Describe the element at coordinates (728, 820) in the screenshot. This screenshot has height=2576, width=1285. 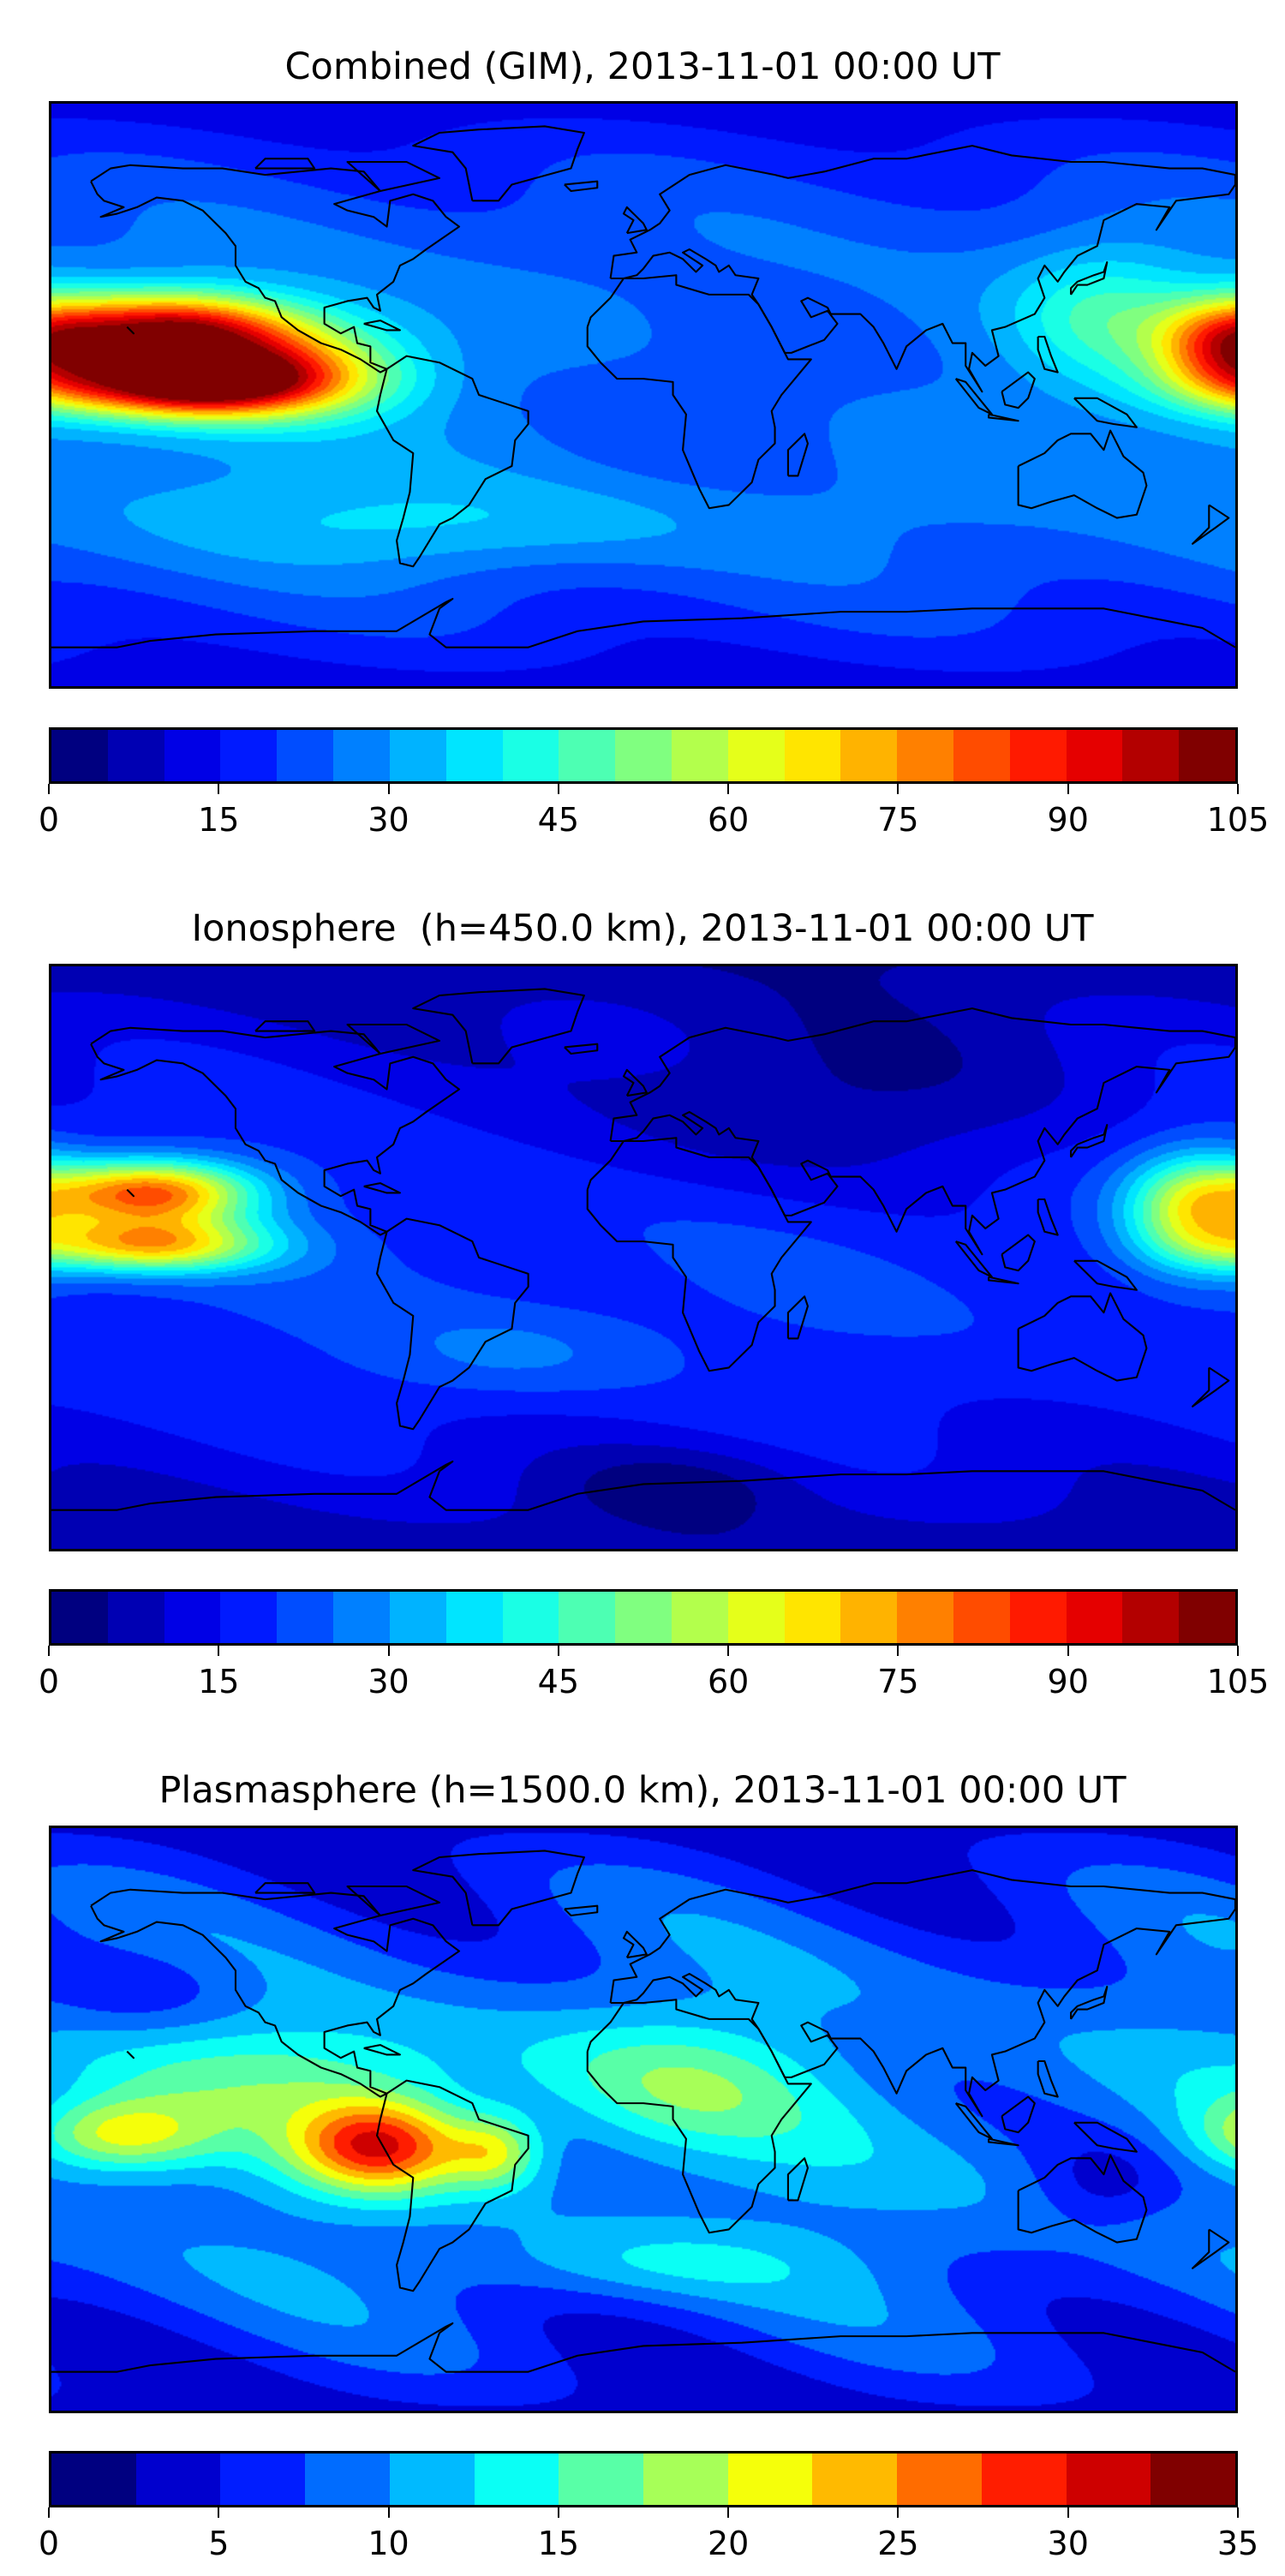
I see `colorbar-tick-label: 60` at that location.